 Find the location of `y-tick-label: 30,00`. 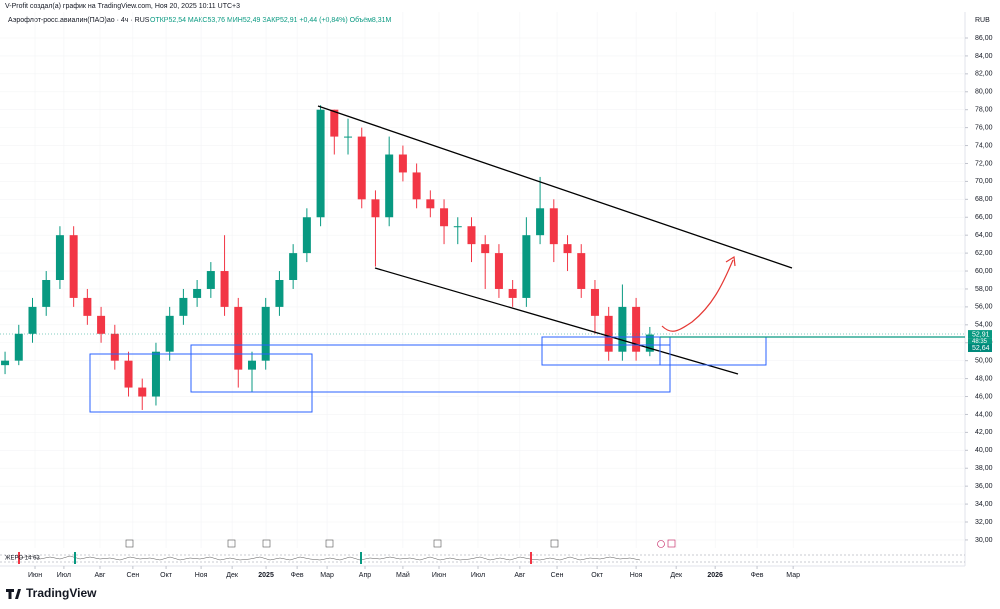

y-tick-label: 30,00 is located at coordinates (984, 540).